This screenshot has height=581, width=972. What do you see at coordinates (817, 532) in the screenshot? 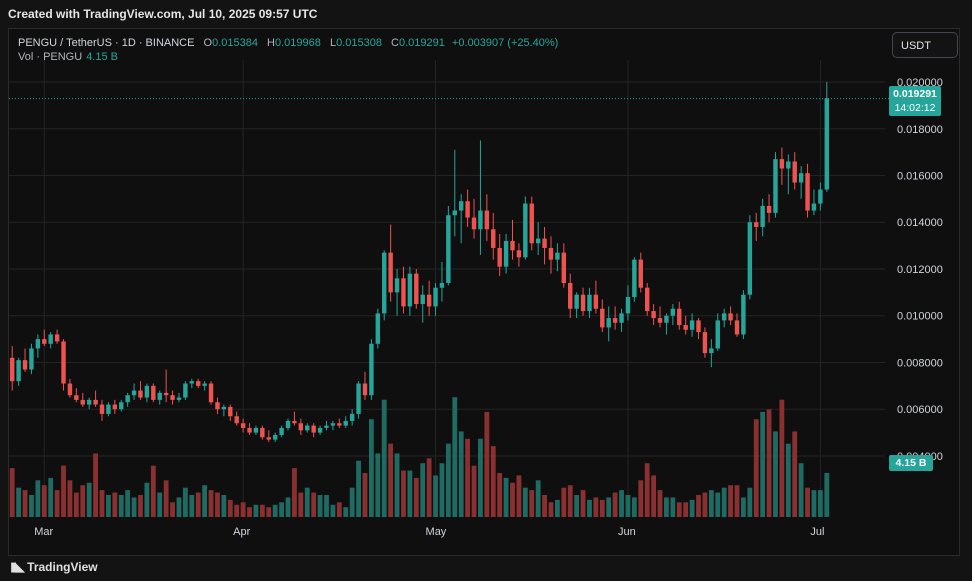
I see `time-tick-label: Jul` at bounding box center [817, 532].